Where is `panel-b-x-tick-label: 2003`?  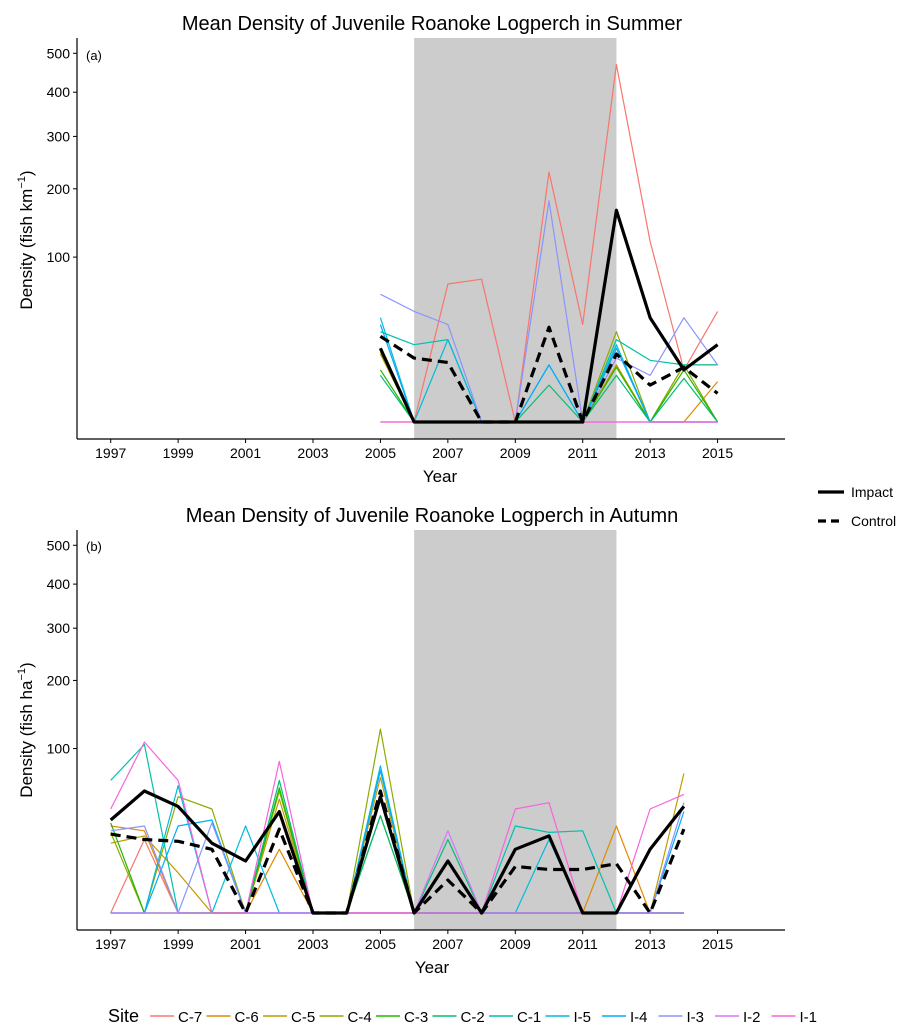 panel-b-x-tick-label: 2003 is located at coordinates (312, 944).